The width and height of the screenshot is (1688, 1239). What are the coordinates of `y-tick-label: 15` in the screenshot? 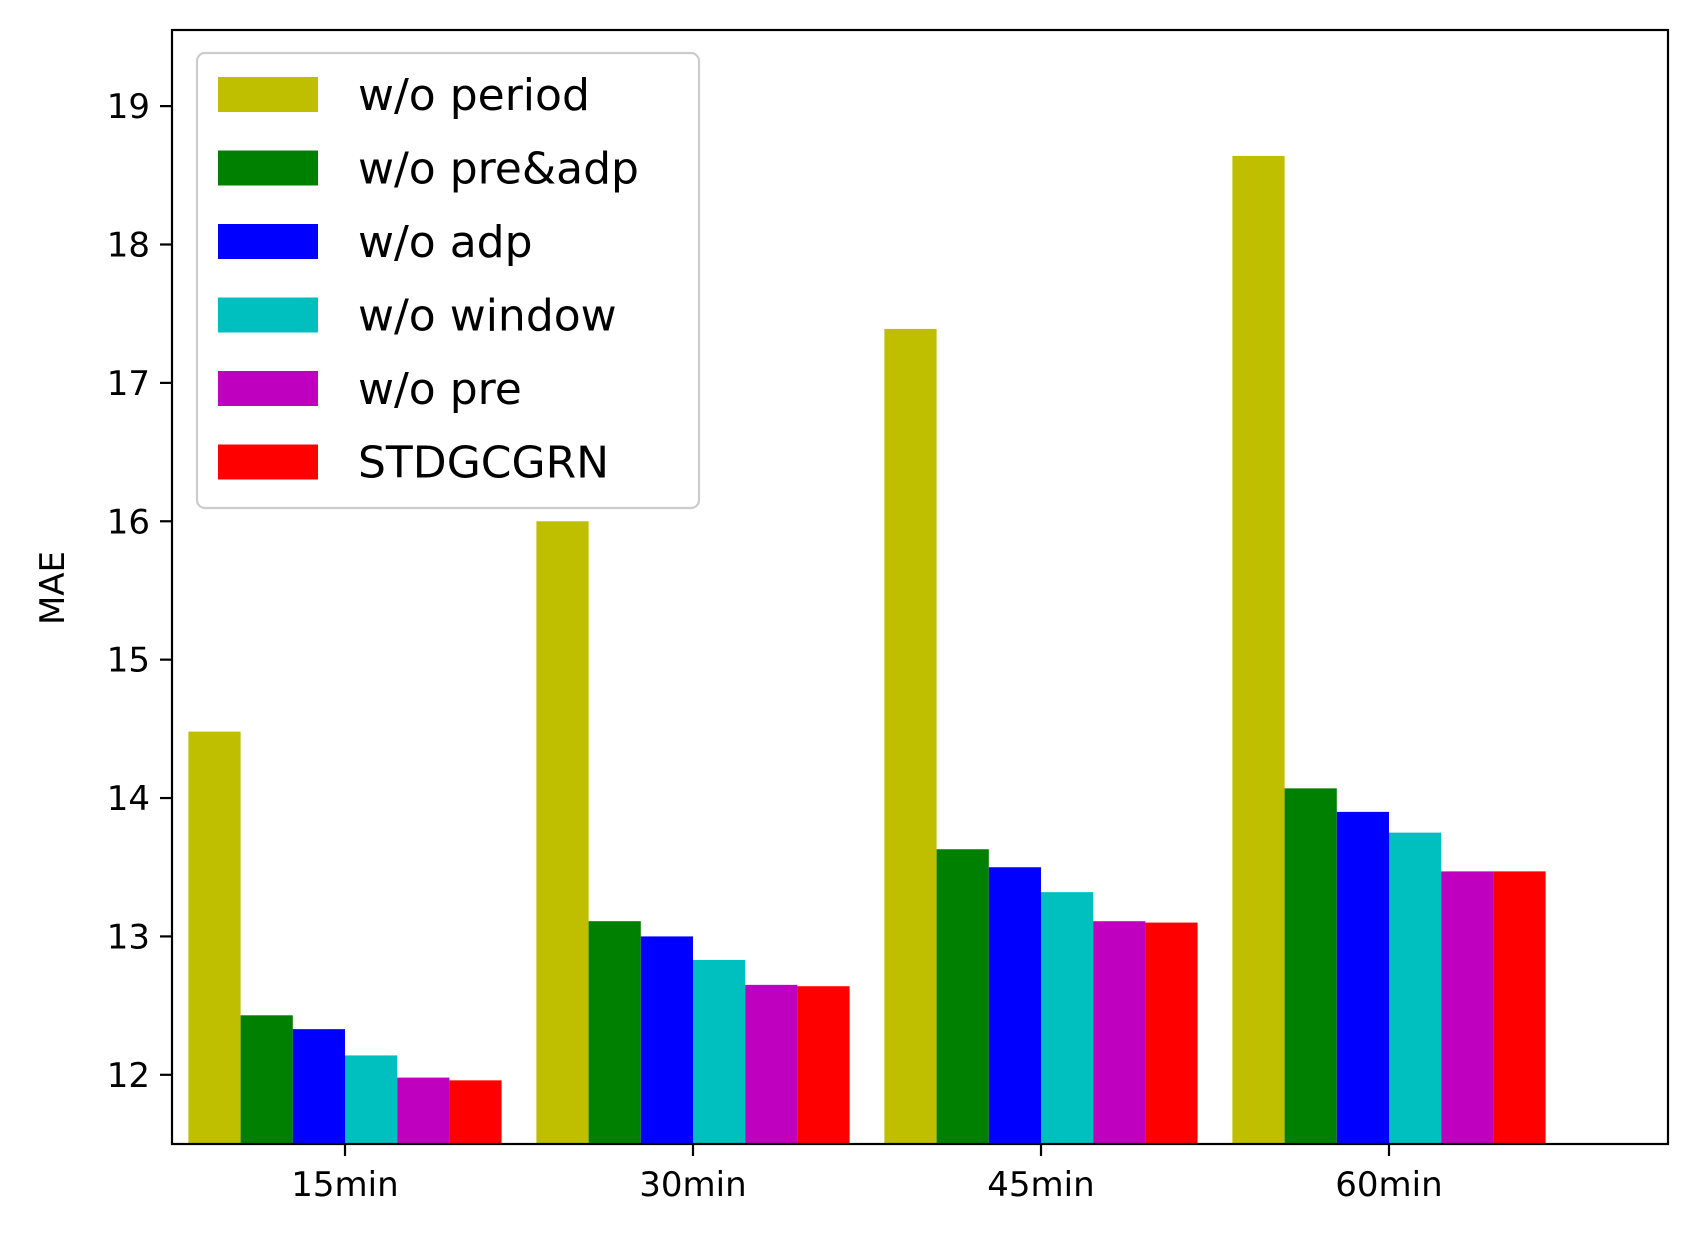 It's located at (128, 661).